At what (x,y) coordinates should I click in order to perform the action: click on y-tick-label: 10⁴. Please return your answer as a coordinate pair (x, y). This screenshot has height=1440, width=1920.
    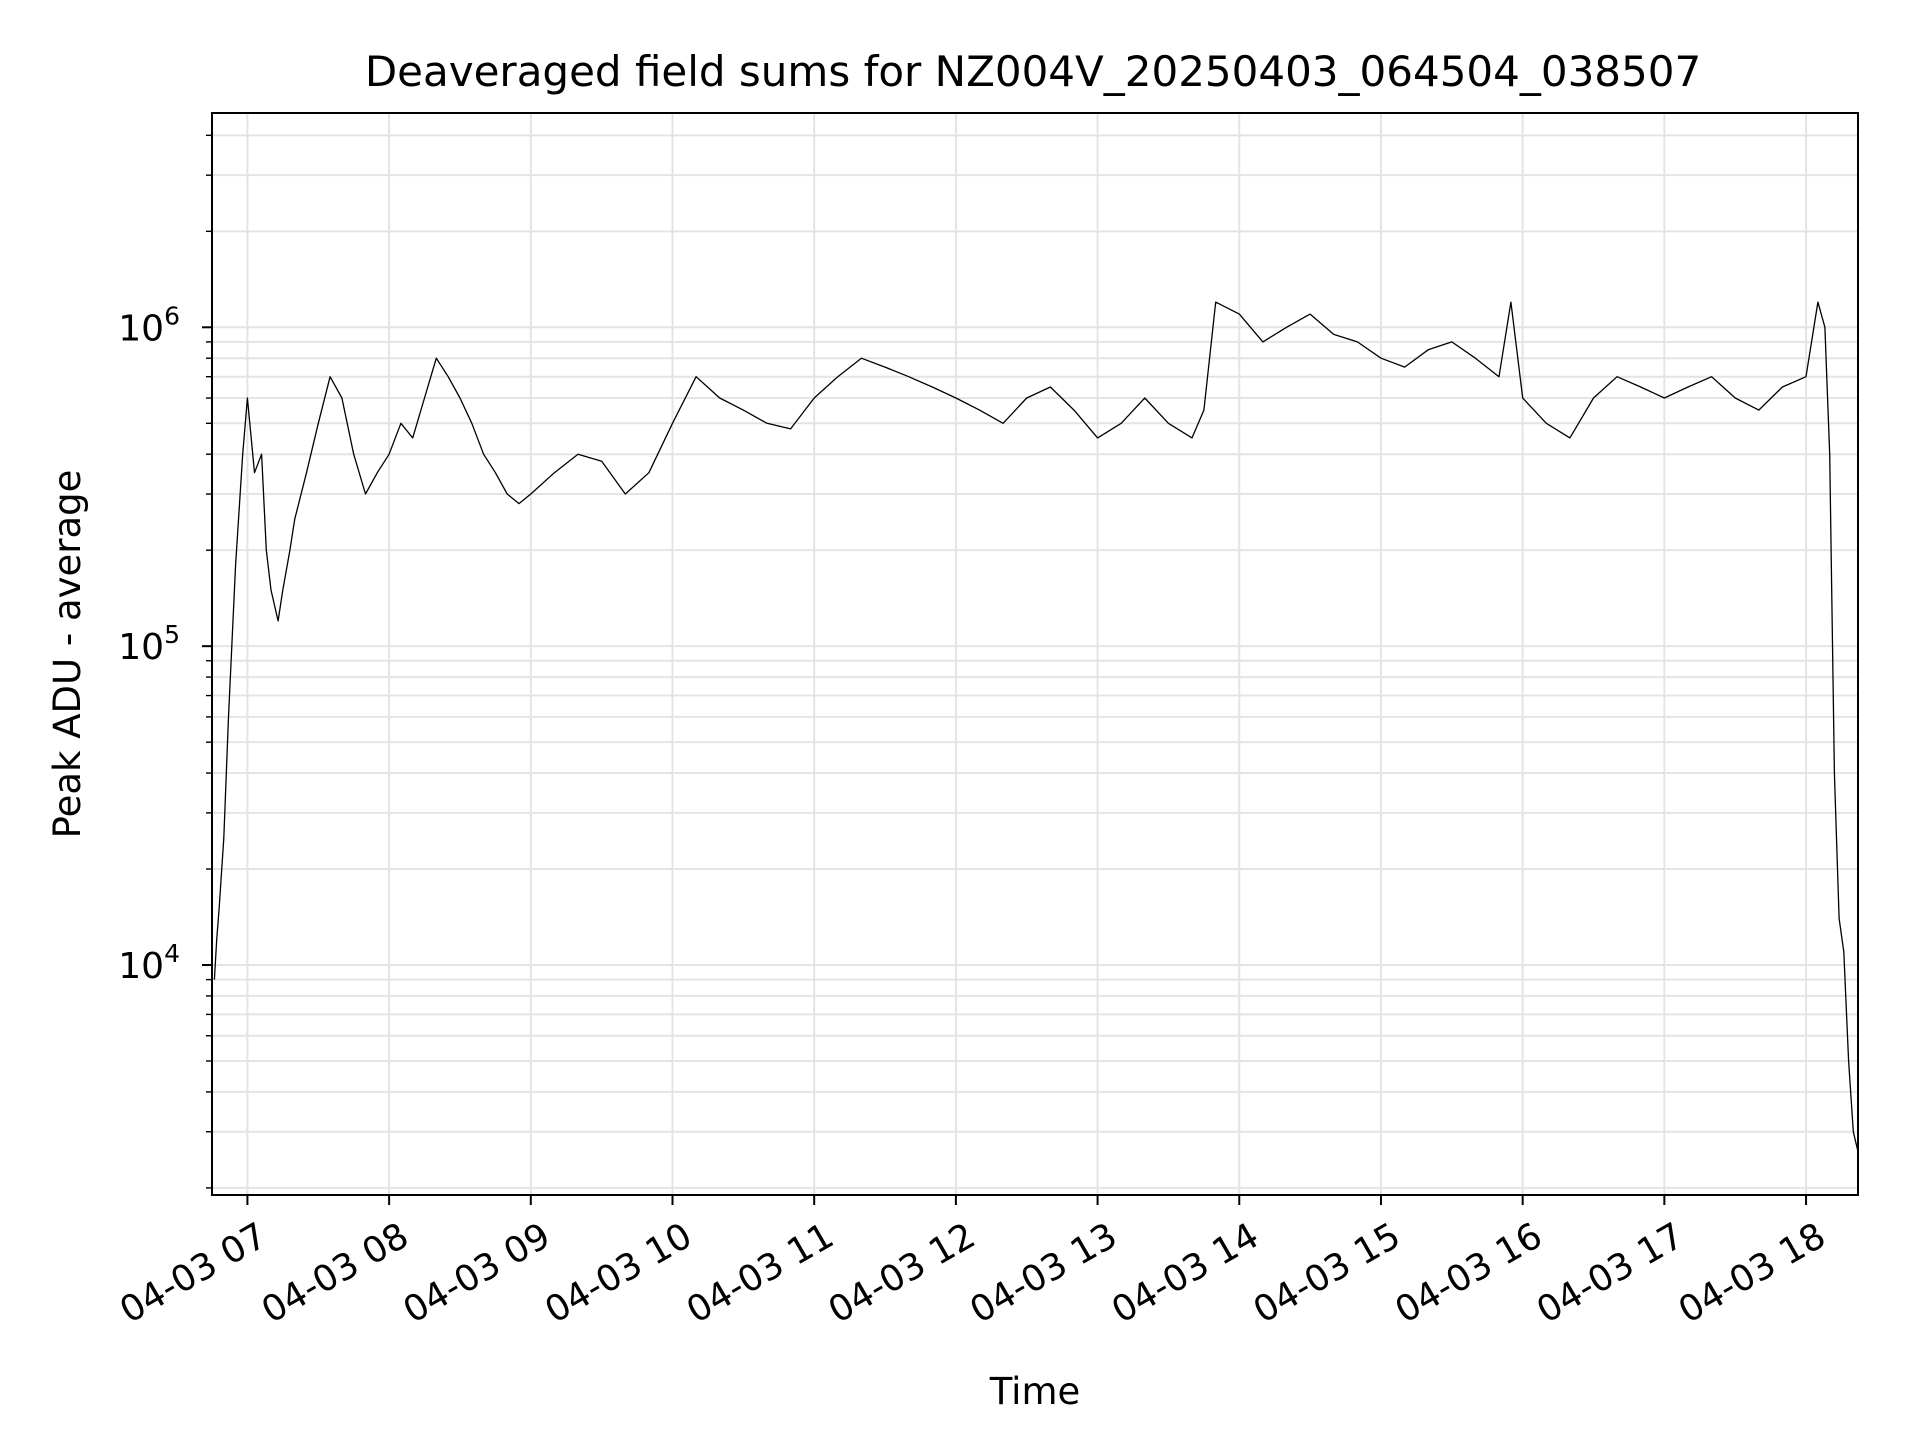
    Looking at the image, I should click on (149, 963).